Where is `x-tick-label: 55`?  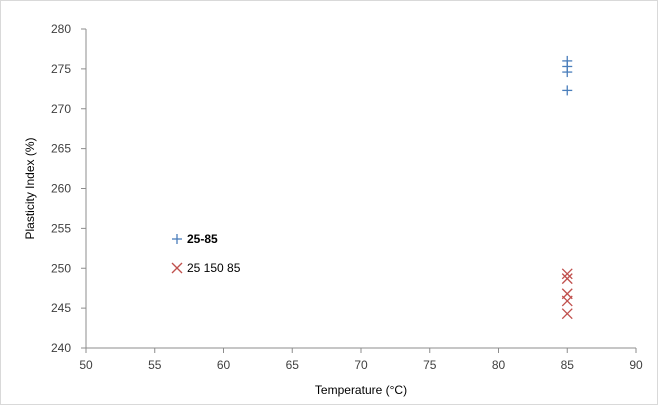
x-tick-label: 55 is located at coordinates (155, 365).